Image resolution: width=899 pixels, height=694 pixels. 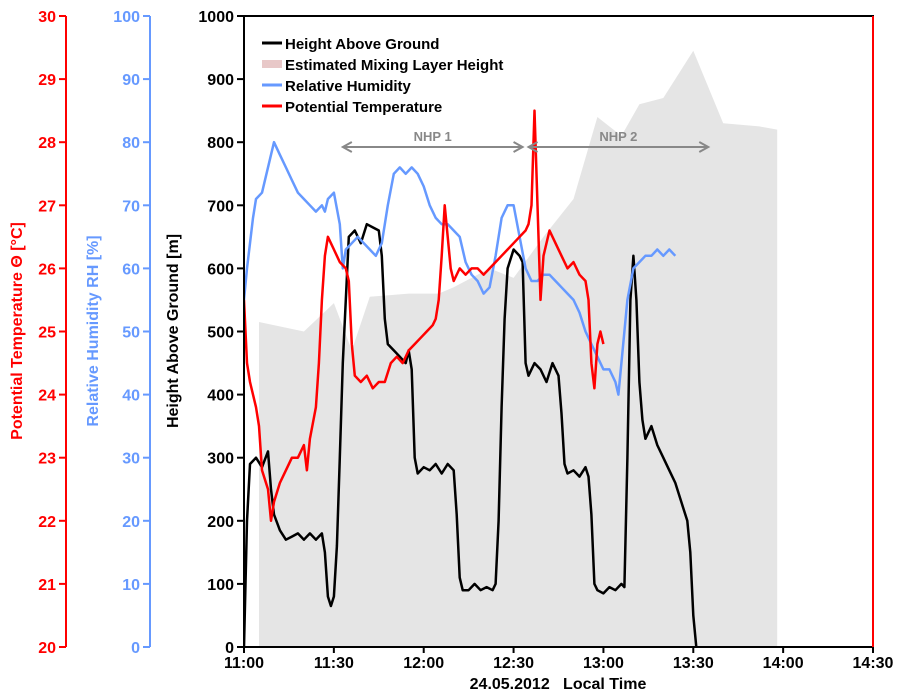 I want to click on height-tick-label: 700, so click(x=220, y=206).